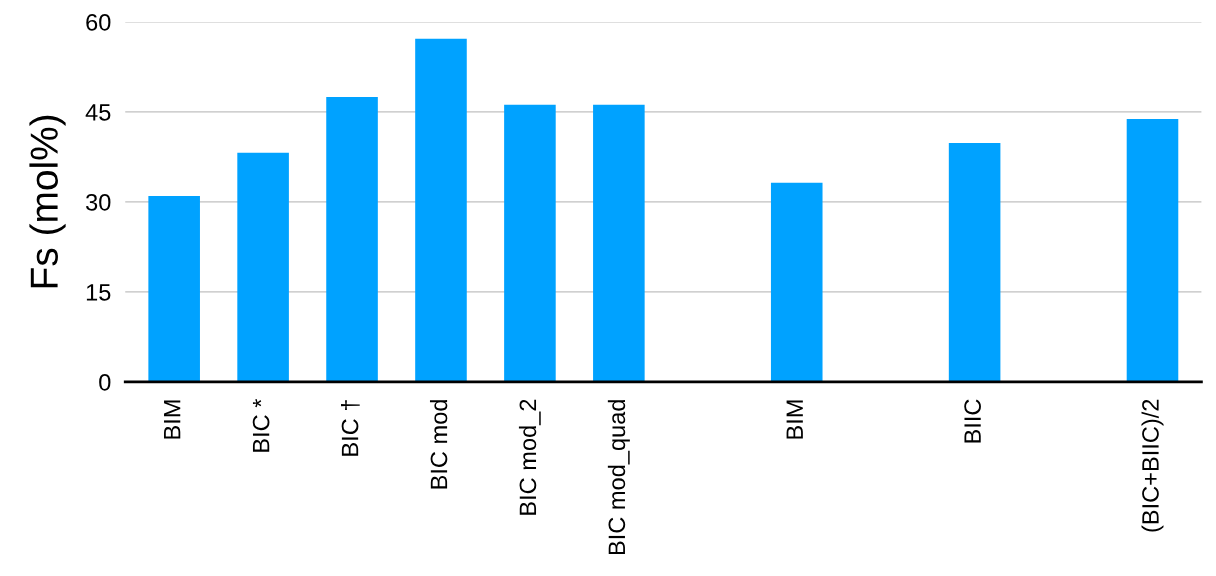 This screenshot has width=1216, height=576. What do you see at coordinates (438, 444) in the screenshot?
I see `x-tick-label: BIC mod` at bounding box center [438, 444].